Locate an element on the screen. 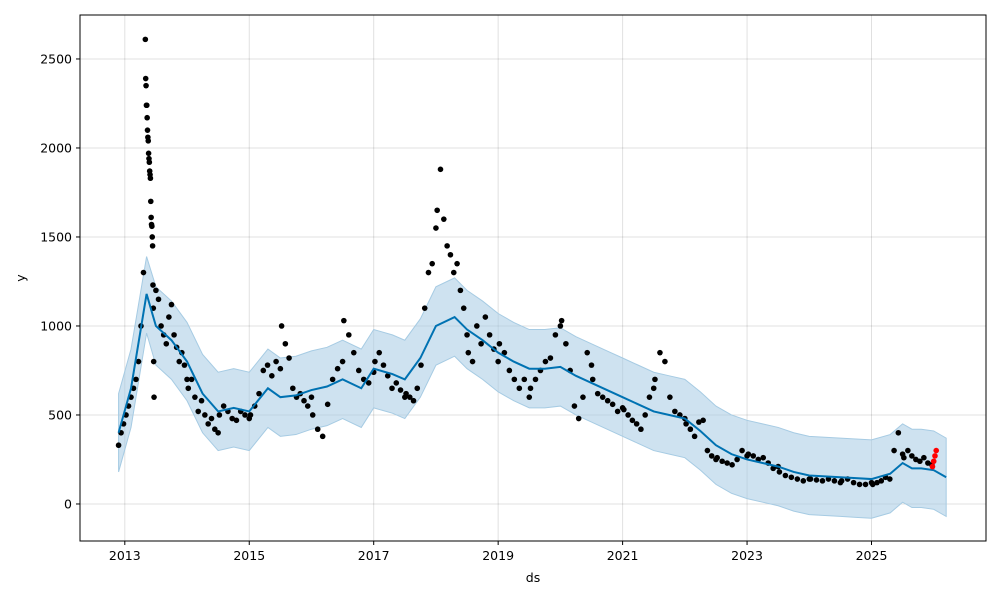  x-tick-label: 2019 is located at coordinates (498, 555).